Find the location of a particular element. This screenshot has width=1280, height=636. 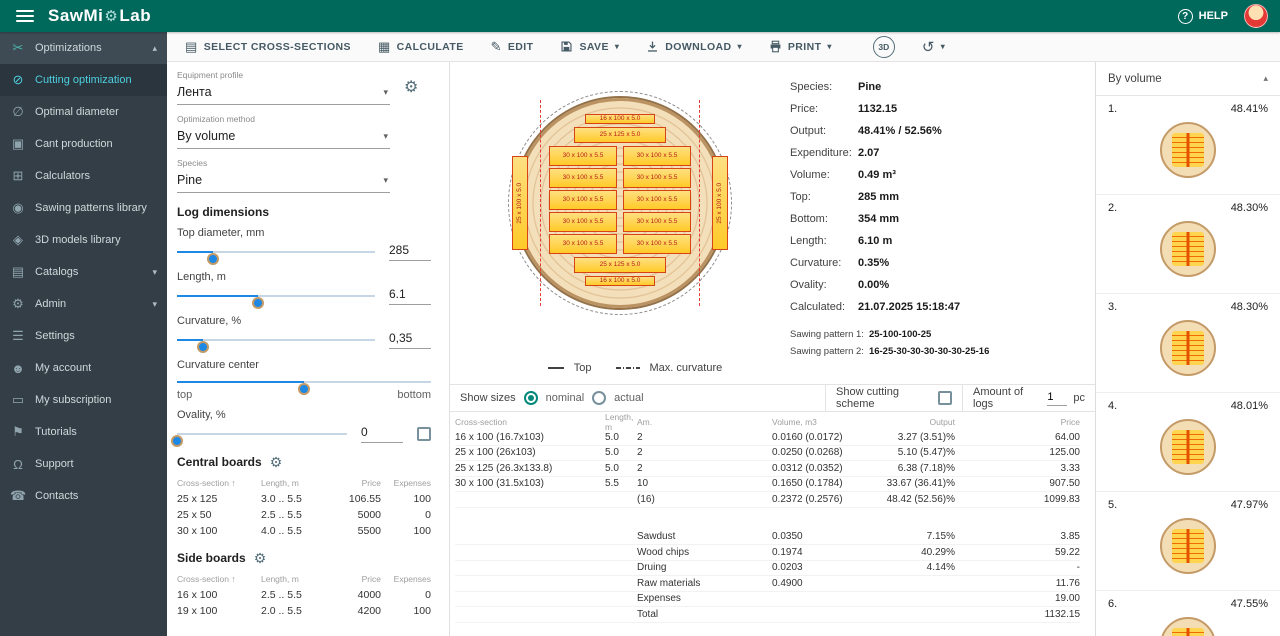

sidebar-item-settings: ☰ Settings is located at coordinates (83, 336).